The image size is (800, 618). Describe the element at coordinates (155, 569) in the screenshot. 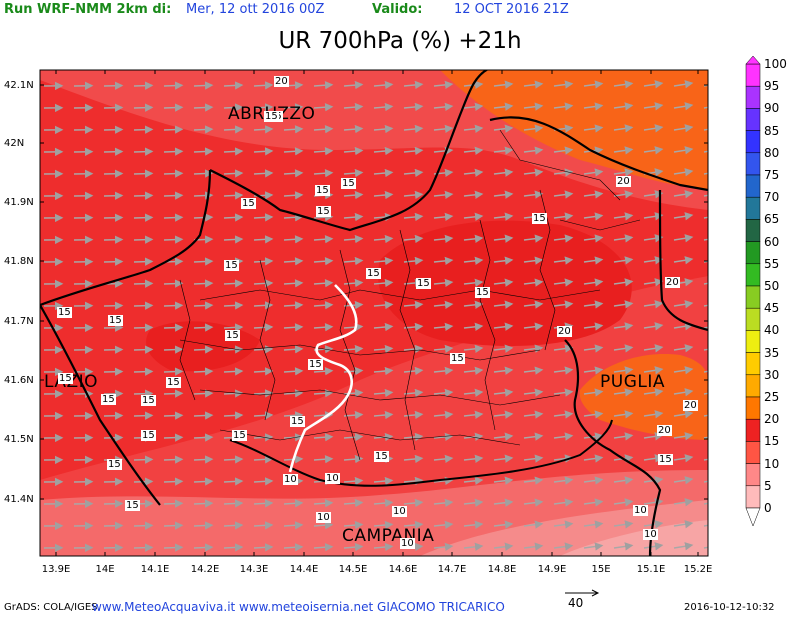

I see `lon-label: 14.1E` at that location.